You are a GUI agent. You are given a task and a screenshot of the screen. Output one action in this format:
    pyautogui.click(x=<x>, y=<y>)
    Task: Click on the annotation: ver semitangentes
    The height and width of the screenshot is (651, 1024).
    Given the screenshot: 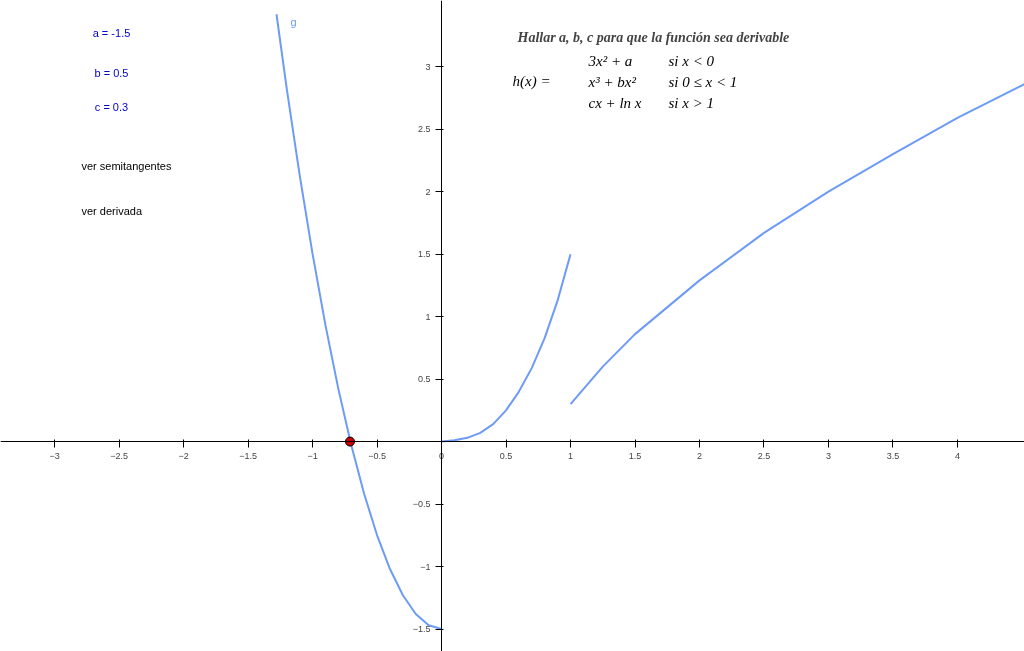 What is the action you would take?
    pyautogui.click(x=126, y=165)
    